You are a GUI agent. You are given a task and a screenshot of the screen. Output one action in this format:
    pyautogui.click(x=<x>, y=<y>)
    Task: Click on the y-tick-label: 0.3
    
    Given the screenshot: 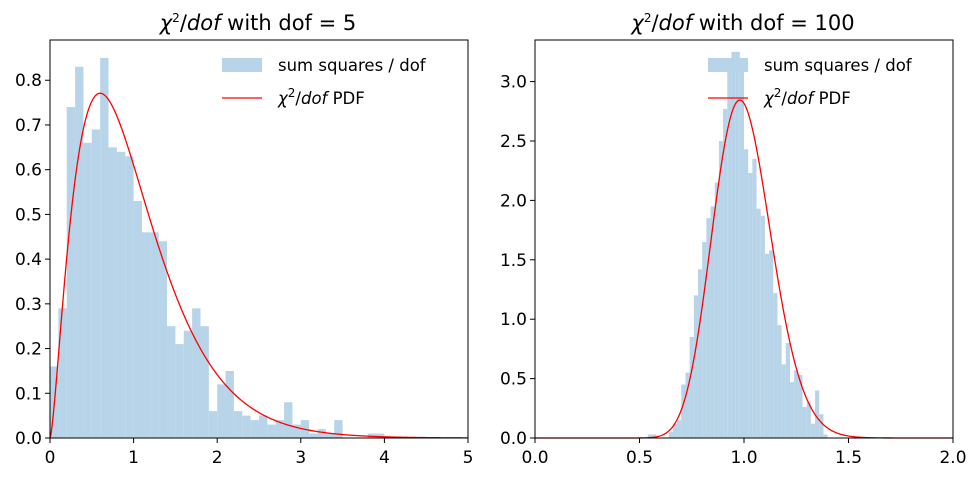 What is the action you would take?
    pyautogui.click(x=28, y=305)
    